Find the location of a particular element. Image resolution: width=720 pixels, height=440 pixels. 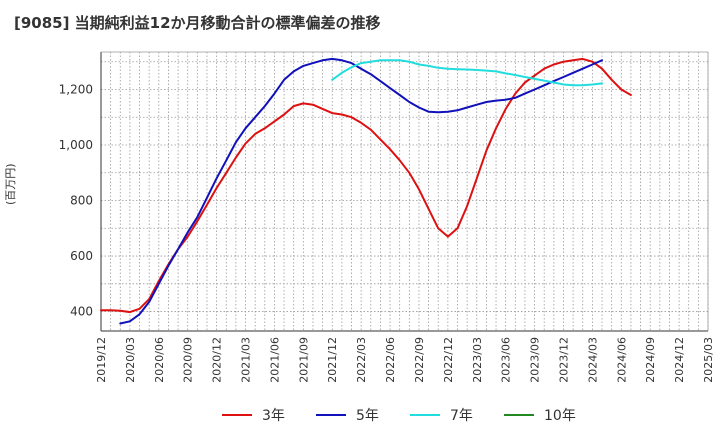

x-tick-label: 2023/03 is located at coordinates (477, 360).